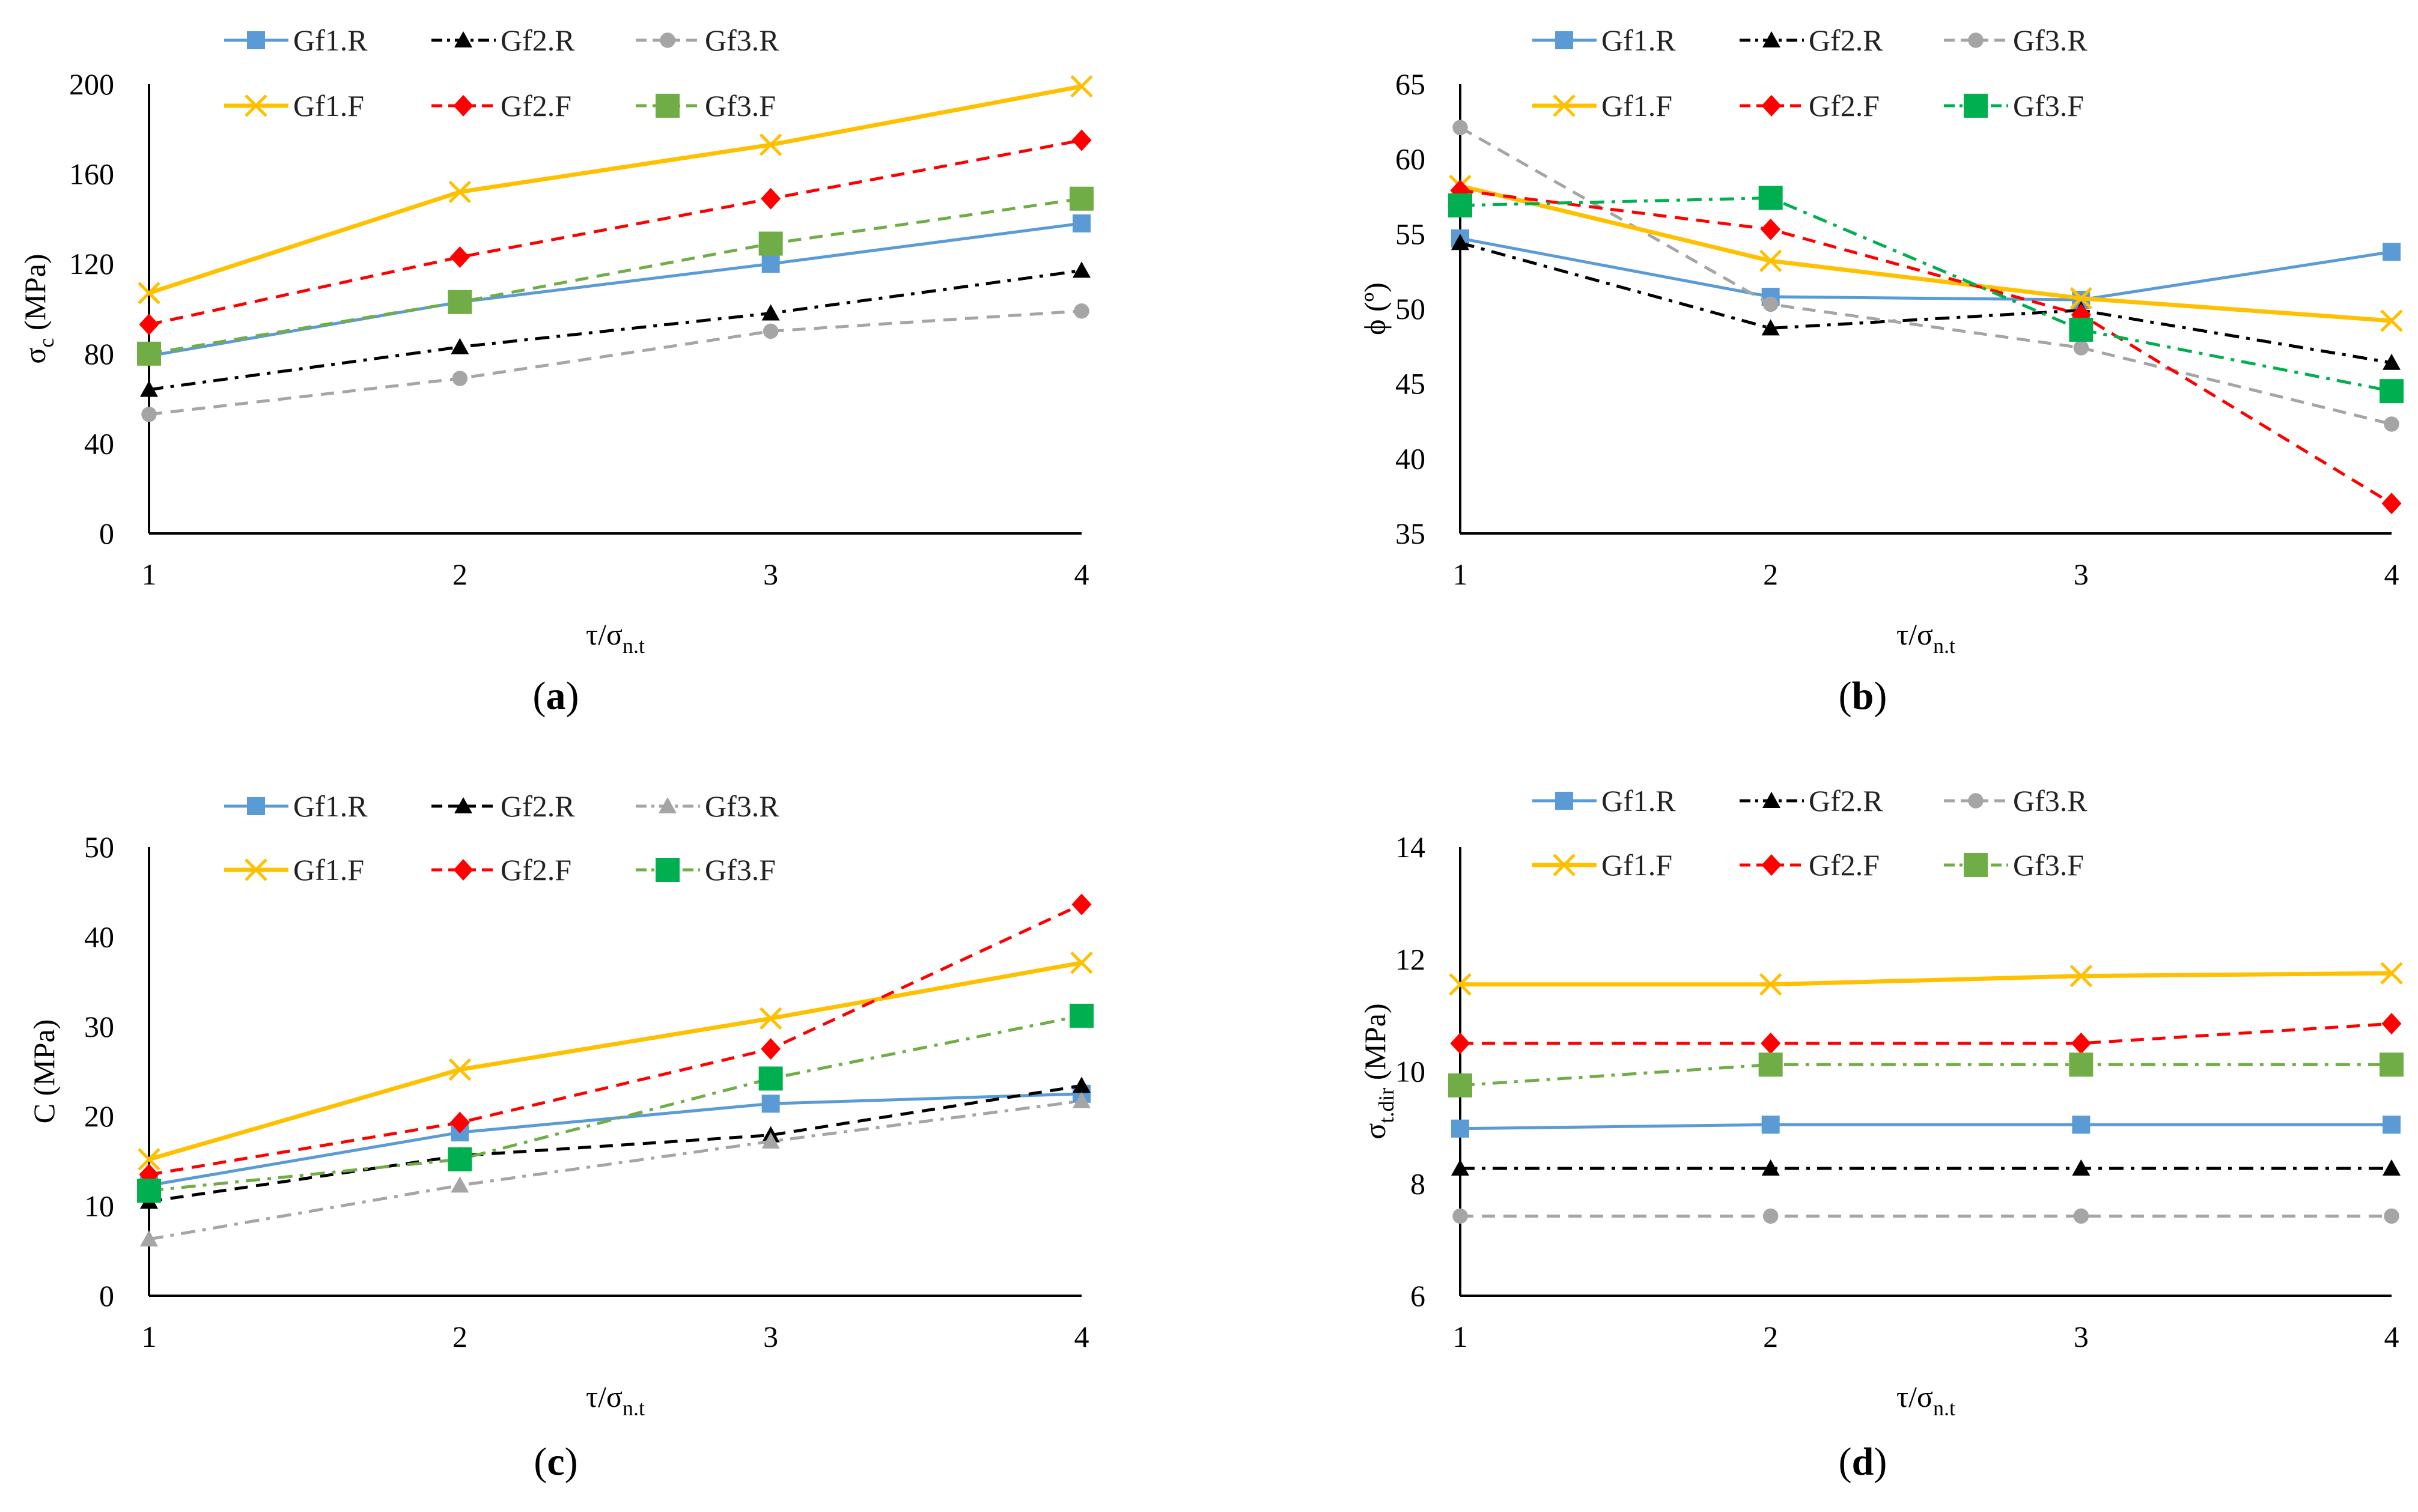 The image size is (2418, 1512). What do you see at coordinates (1410, 847) in the screenshot?
I see `y-tick-label: 14` at bounding box center [1410, 847].